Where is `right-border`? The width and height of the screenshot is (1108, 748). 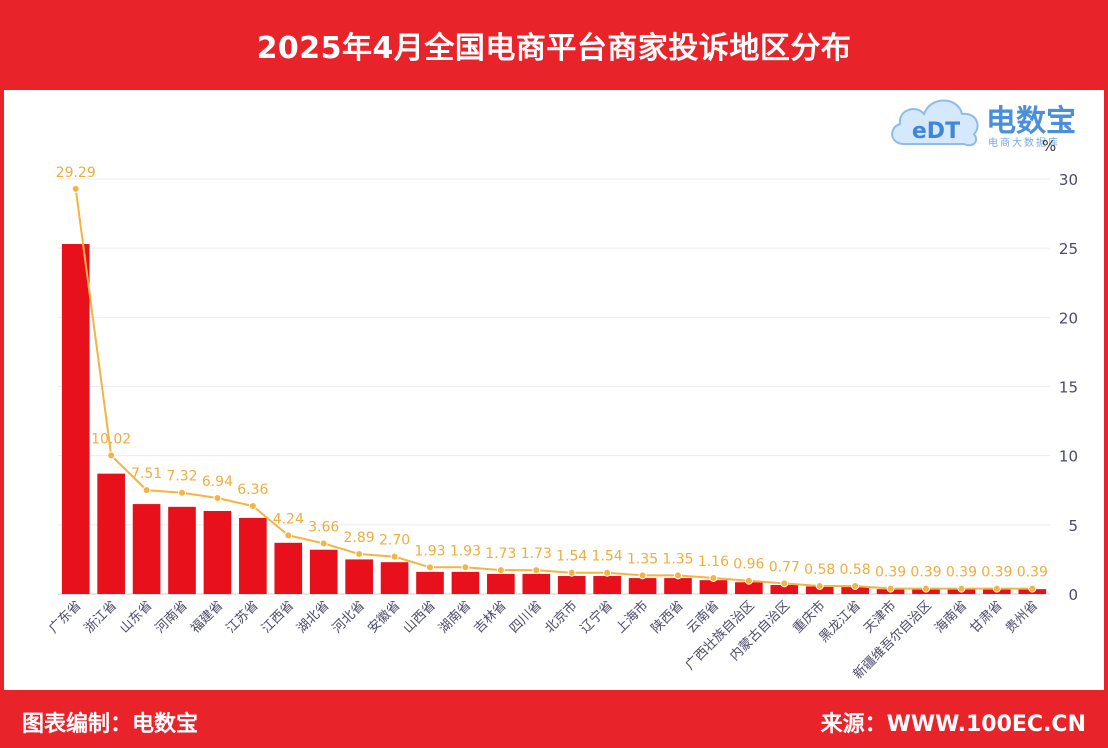
right-border is located at coordinates (1106, 390).